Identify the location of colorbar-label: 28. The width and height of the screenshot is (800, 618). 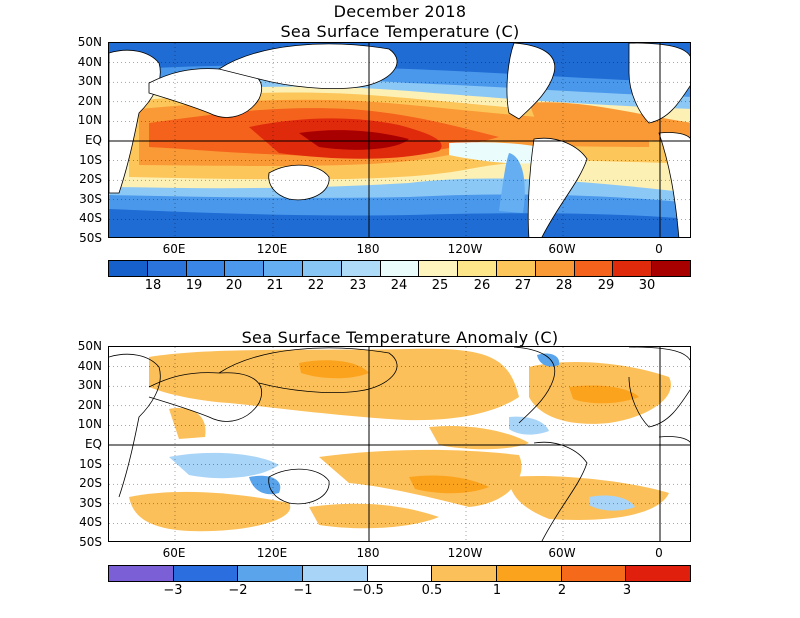
(564, 285).